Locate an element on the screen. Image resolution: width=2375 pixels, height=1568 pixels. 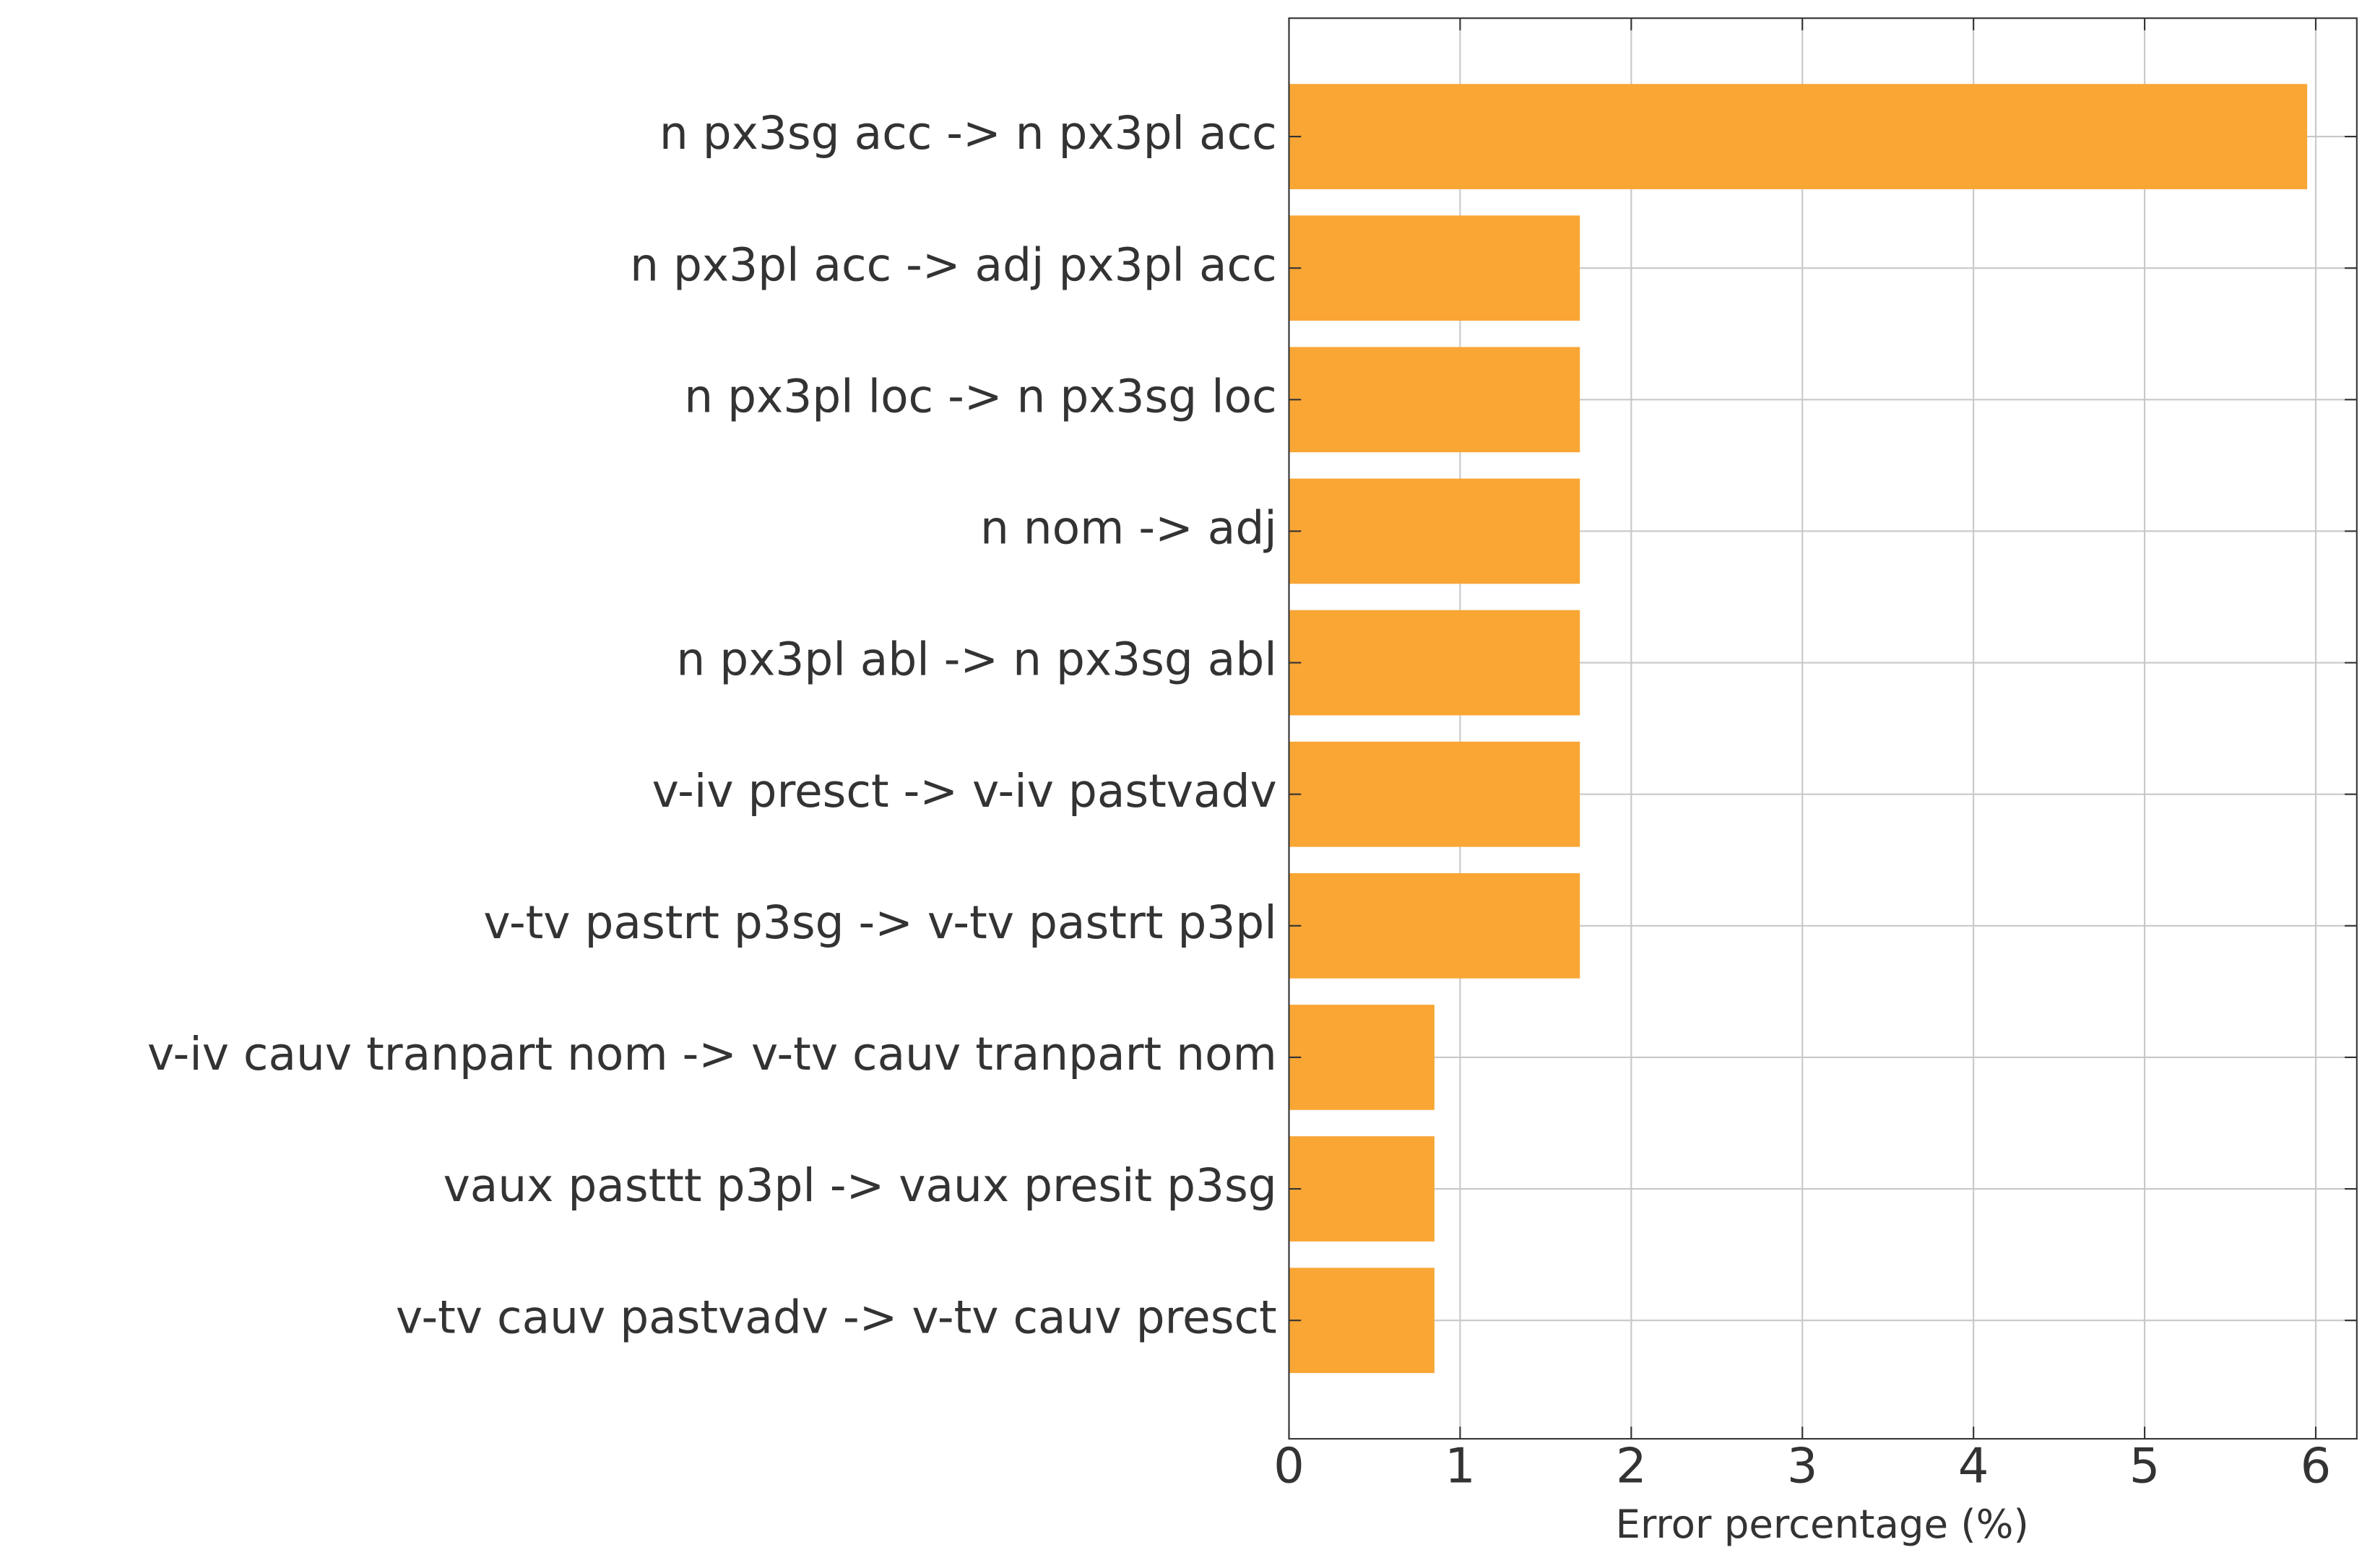
y-tick-label: v-tv pastrt p3sg -> v-tv pastrt p3pl is located at coordinates (879, 922).